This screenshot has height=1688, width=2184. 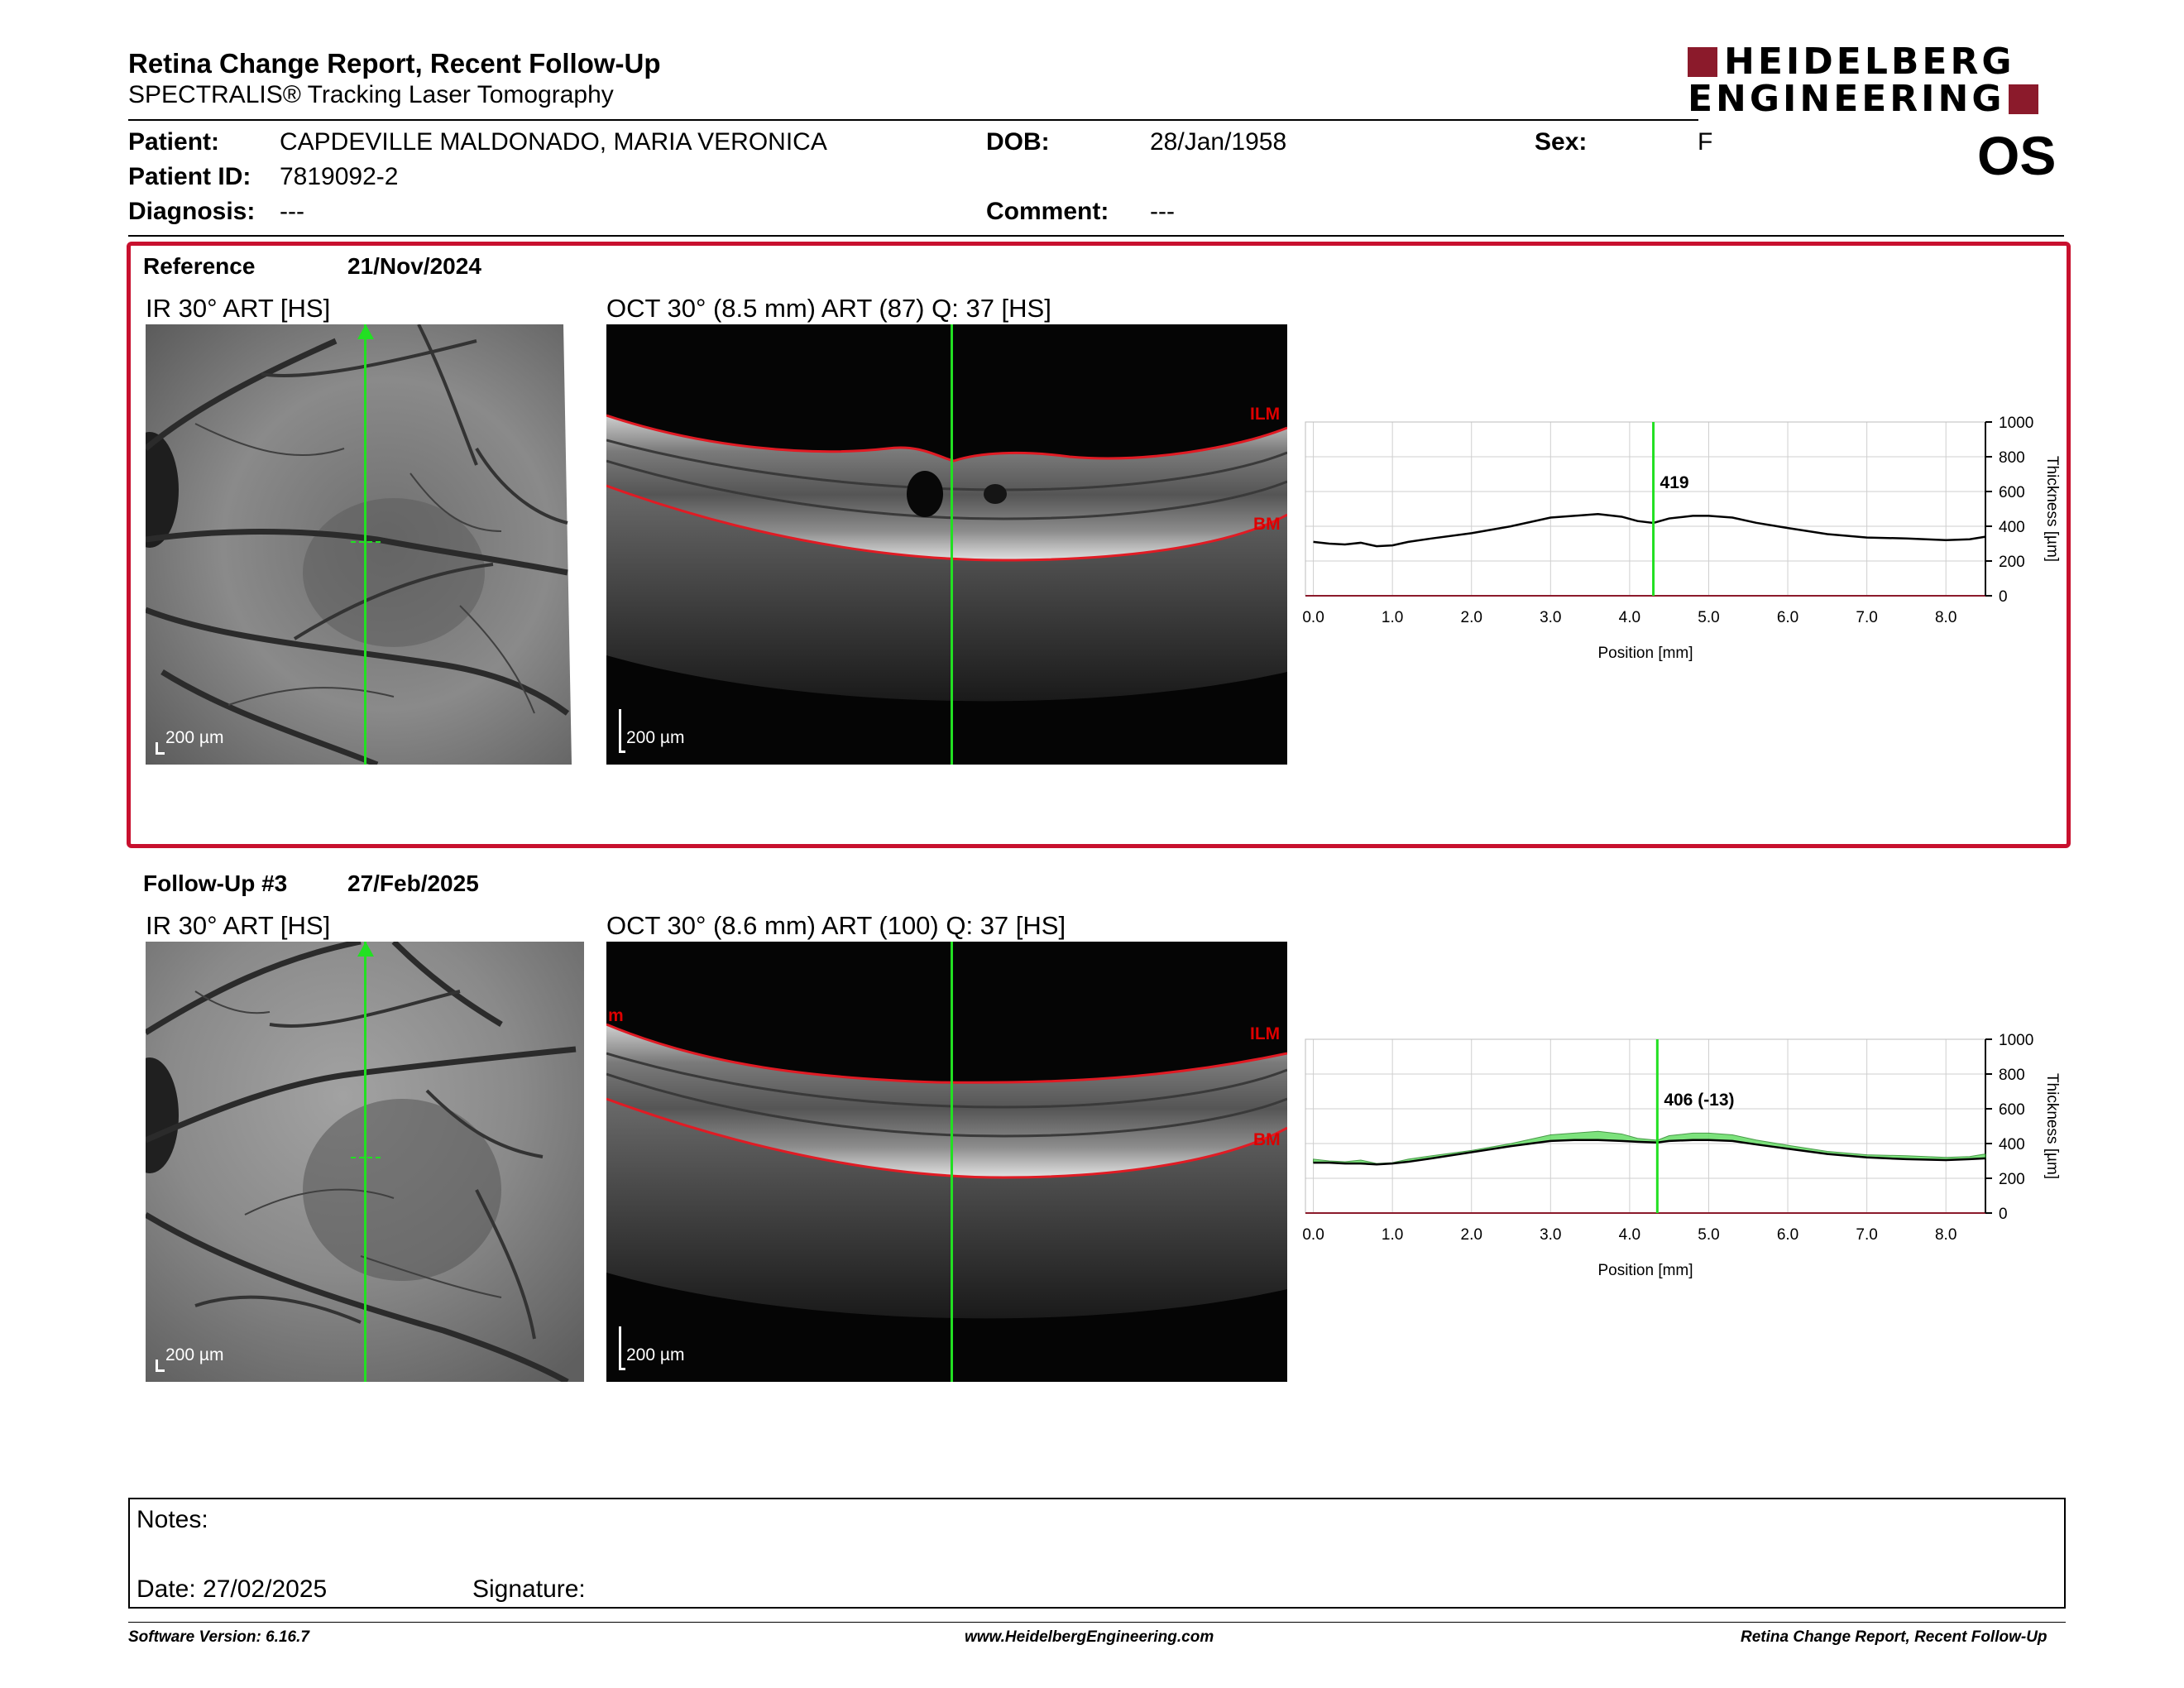 I want to click on header-divider, so click(x=913, y=120).